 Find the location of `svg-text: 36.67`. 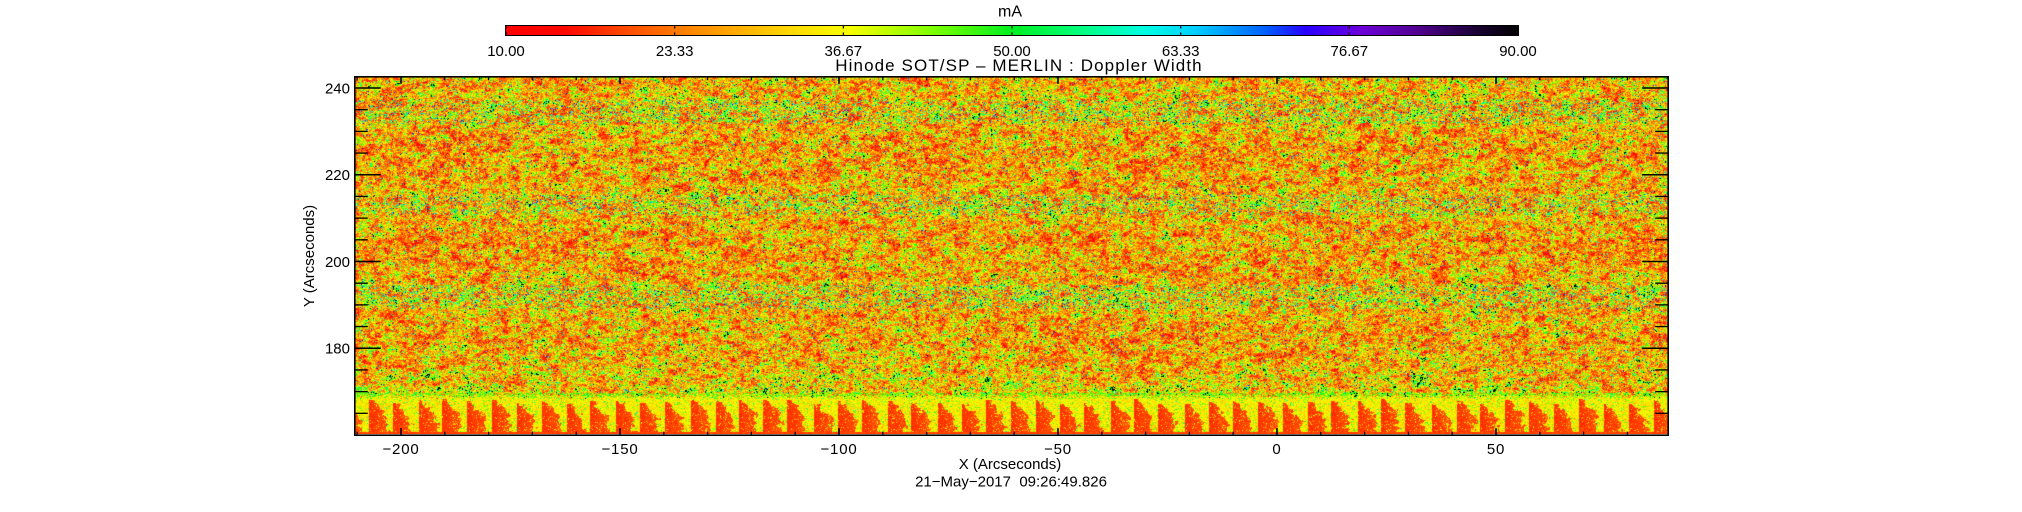

svg-text: 36.67 is located at coordinates (844, 51).